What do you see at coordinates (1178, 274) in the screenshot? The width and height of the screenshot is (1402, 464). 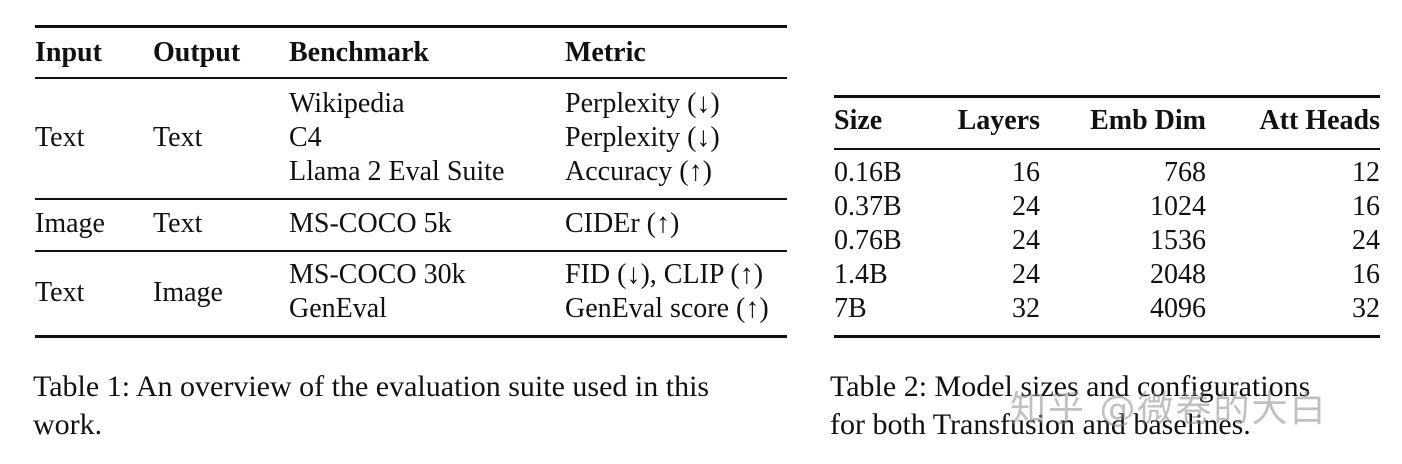 I see `cell-emb-dim: 2048` at bounding box center [1178, 274].